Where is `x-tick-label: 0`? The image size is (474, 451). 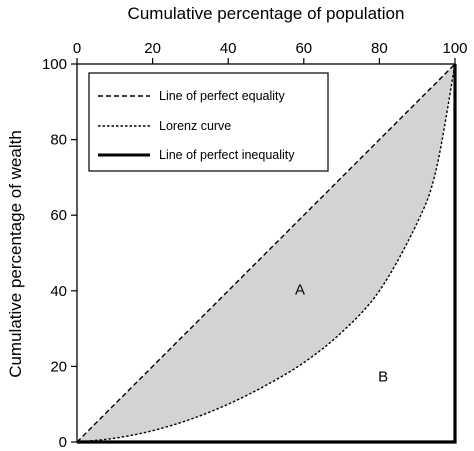 x-tick-label: 0 is located at coordinates (77, 48).